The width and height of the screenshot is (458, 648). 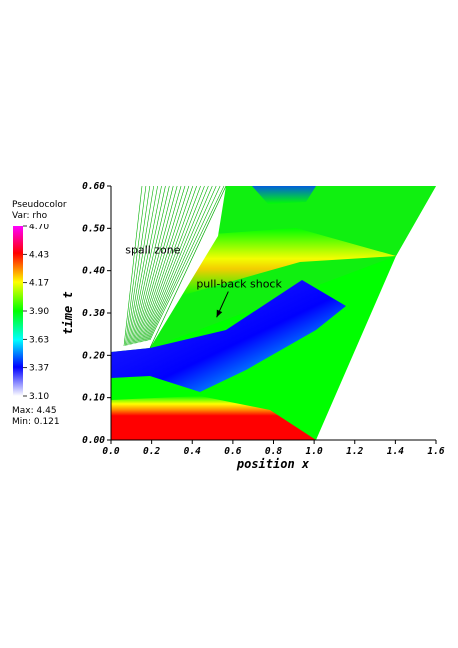 What do you see at coordinates (39, 284) in the screenshot?
I see `legend-tick-label: 4.17` at bounding box center [39, 284].